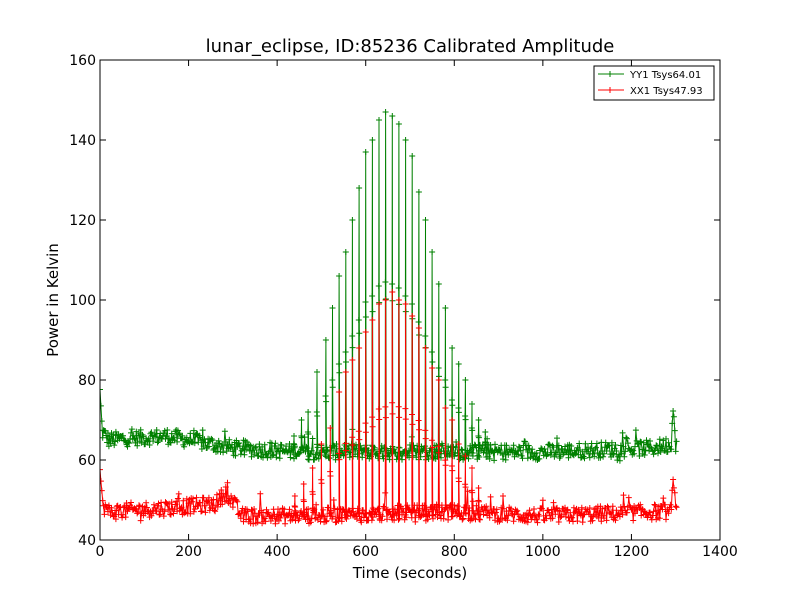 Image resolution: width=800 pixels, height=604 pixels. I want to click on legend-label-yy1: YY1 Tsys64.01, so click(665, 75).